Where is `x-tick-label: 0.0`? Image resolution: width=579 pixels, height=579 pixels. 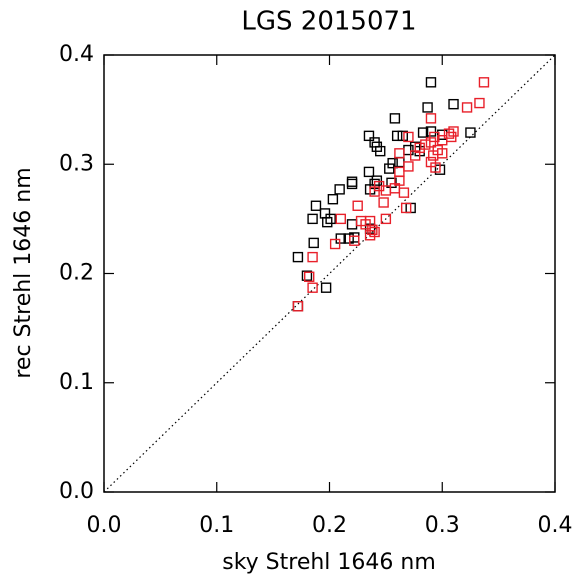 x-tick-label: 0.0 is located at coordinates (104, 525).